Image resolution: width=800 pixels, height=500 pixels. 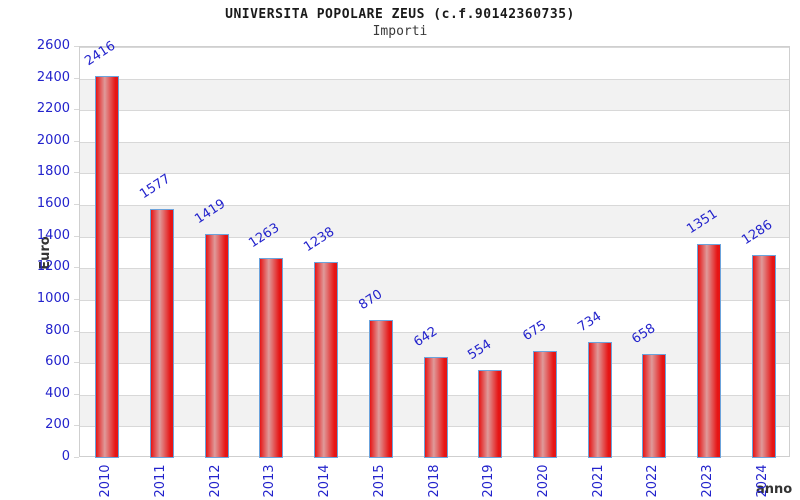 I want to click on y-tick-label: 800, so click(x=57, y=330).